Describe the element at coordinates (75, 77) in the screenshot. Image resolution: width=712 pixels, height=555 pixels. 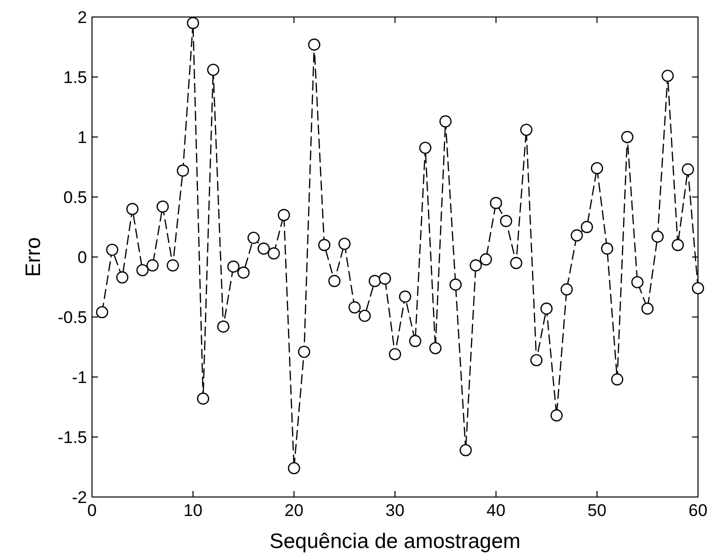
I see `y-tick-label: 1.5` at that location.